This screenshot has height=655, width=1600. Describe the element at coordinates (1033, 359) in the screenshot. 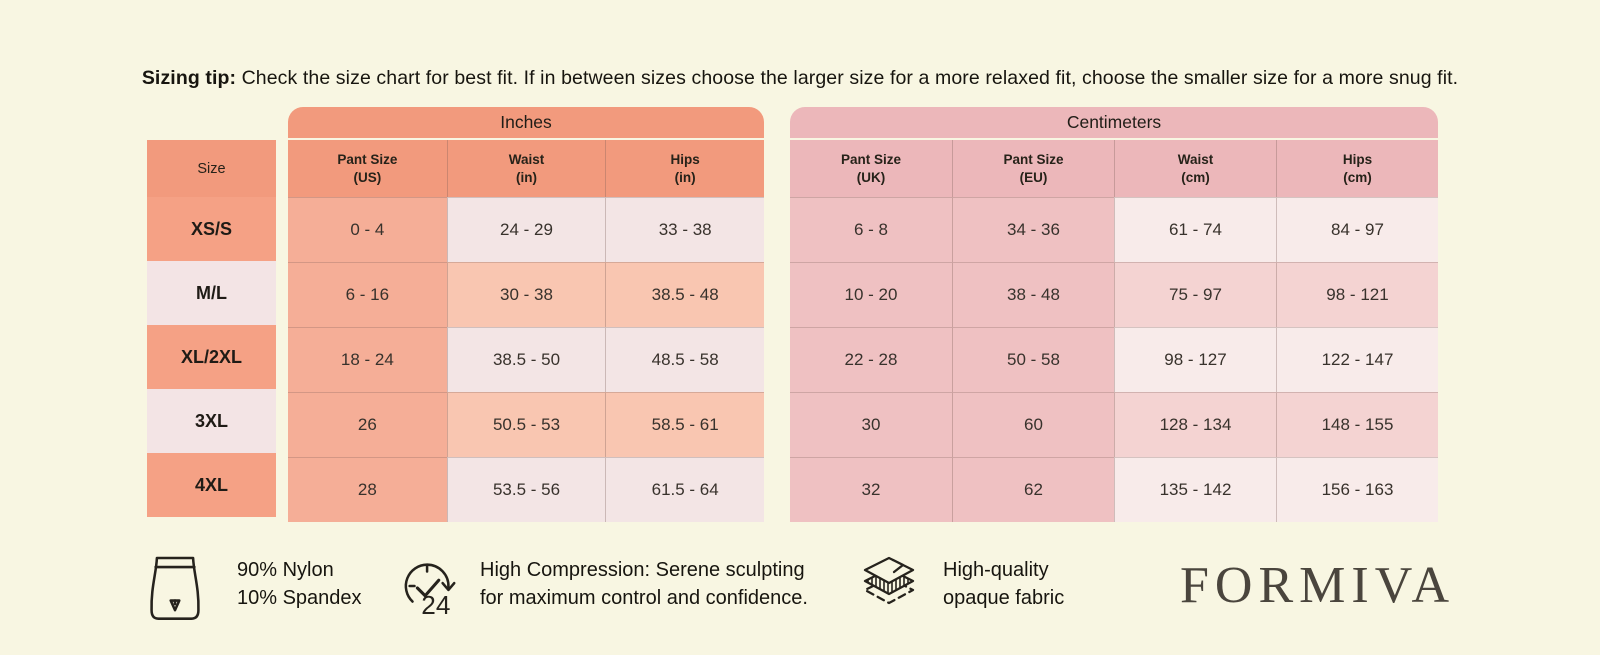

I see `table-cell: 50 - 58` at that location.